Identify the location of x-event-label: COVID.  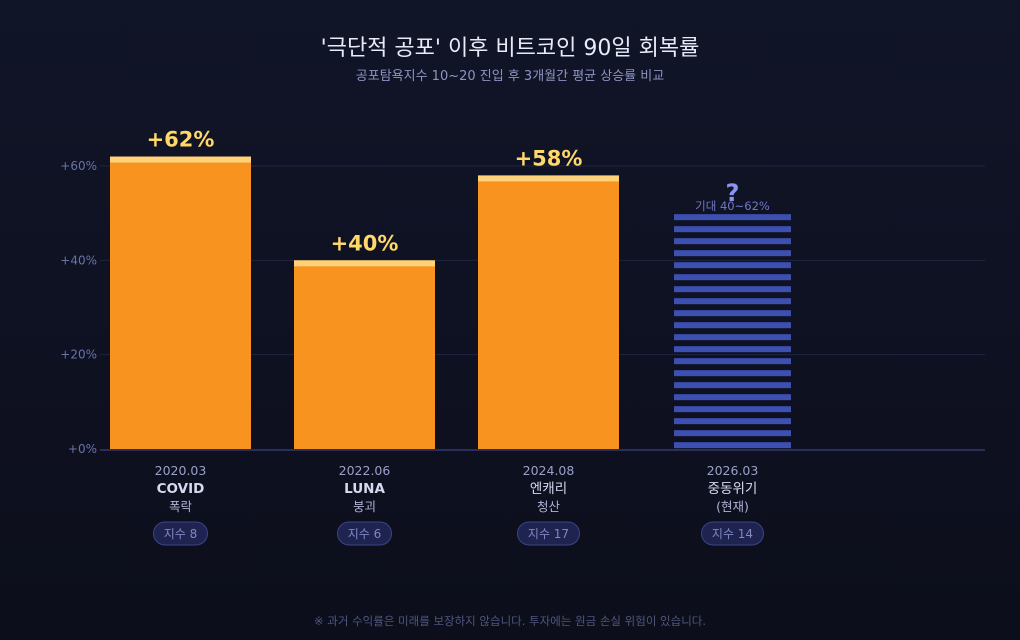
(181, 489).